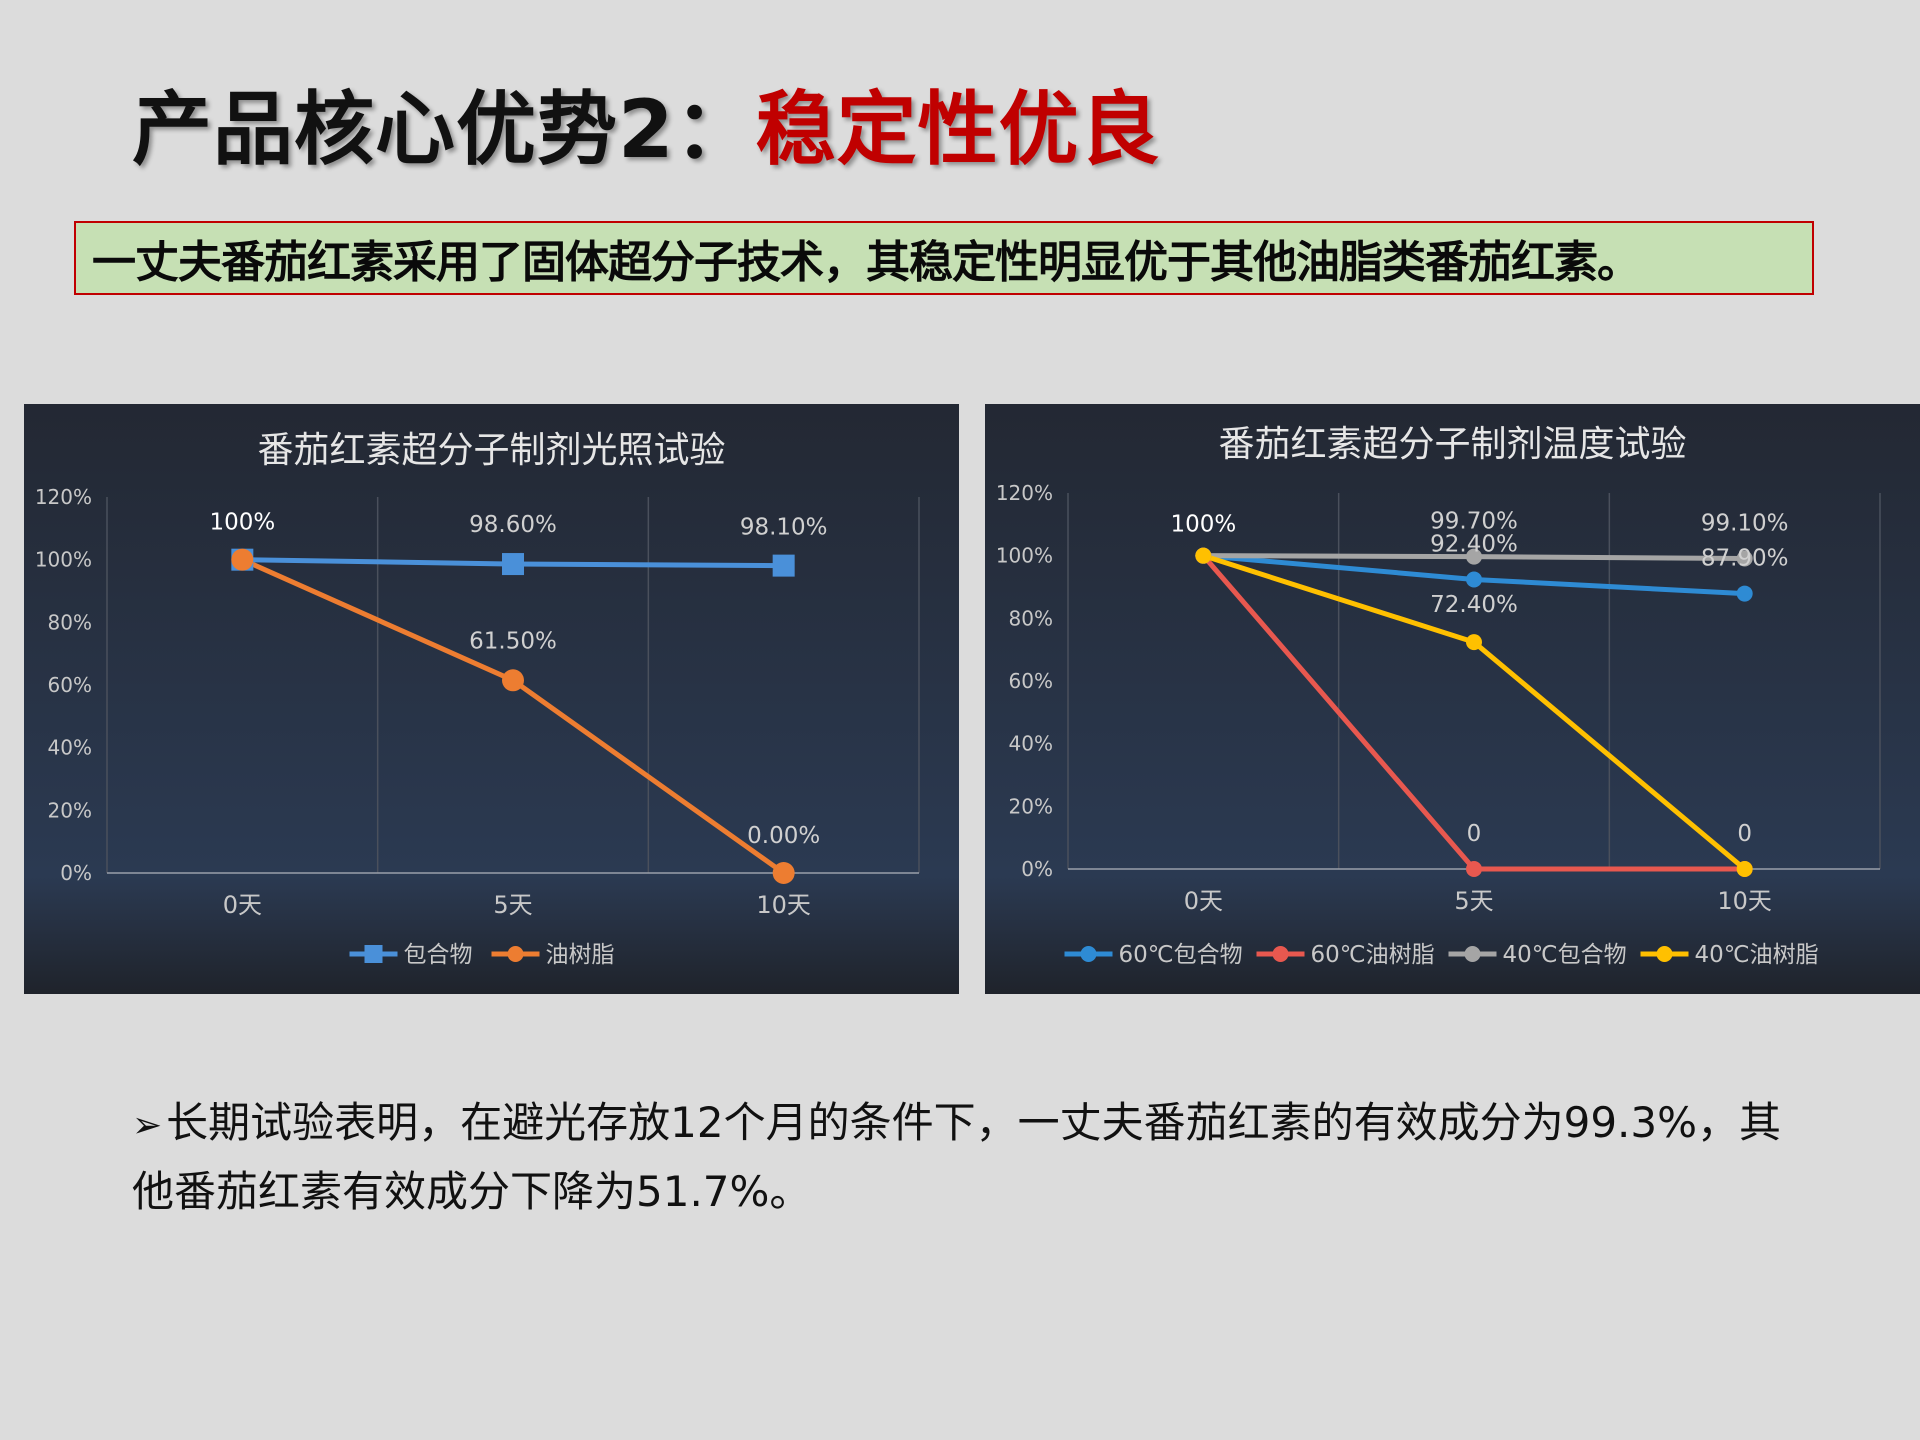 The image size is (1920, 1440). I want to click on data-label: 87.90%, so click(1745, 559).